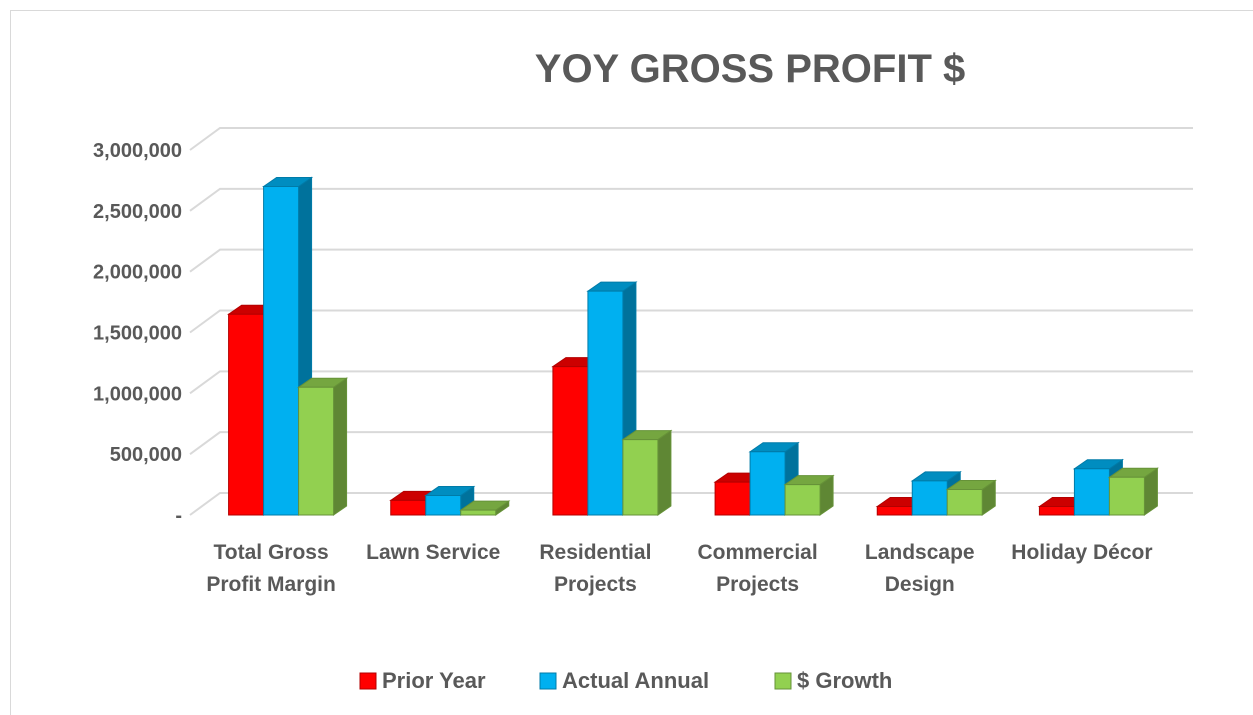 The height and width of the screenshot is (715, 1253). Describe the element at coordinates (1082, 552) in the screenshot. I see `x-tick-label: Holiday Décor` at that location.